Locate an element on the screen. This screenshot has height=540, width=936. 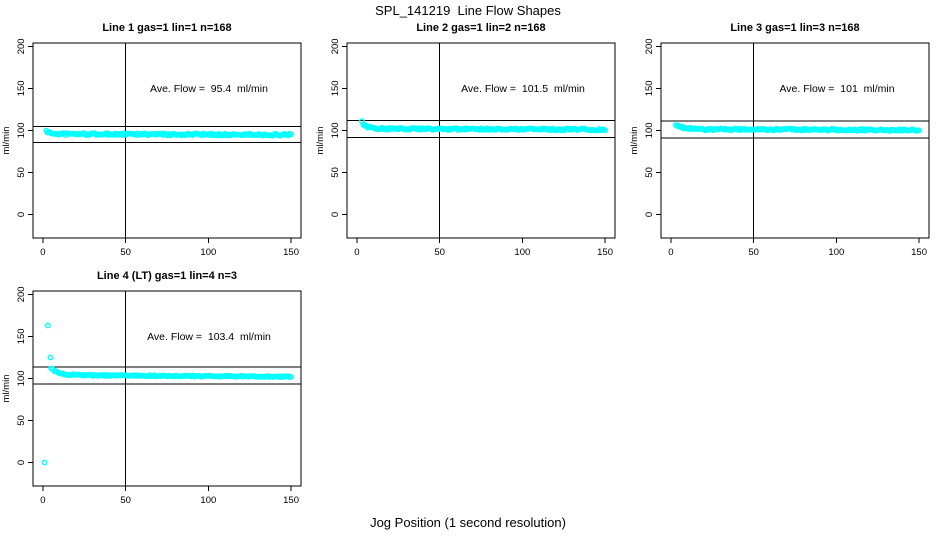
scatter-plot-line2: 0 50 100 150 0 50 100 150 200 ml/min is located at coordinates (465, 148).